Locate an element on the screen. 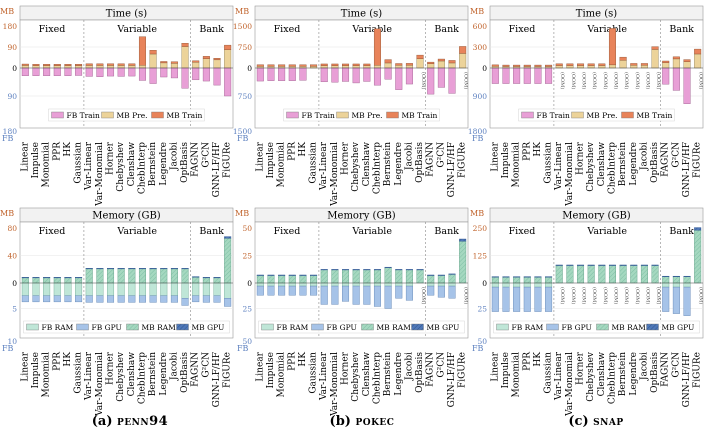  y-tick-label-zero: 0 is located at coordinates (14, 68).